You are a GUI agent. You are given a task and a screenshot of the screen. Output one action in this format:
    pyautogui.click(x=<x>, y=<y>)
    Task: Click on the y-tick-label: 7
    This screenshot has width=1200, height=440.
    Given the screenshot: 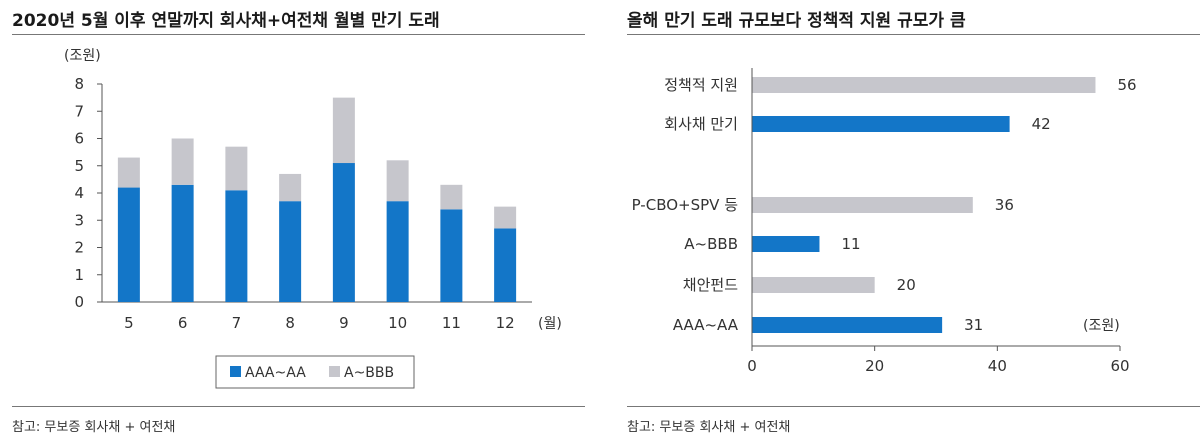 What is the action you would take?
    pyautogui.click(x=79, y=111)
    